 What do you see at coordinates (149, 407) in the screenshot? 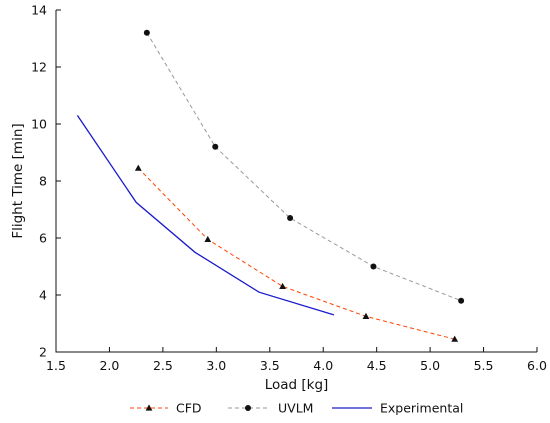
I see `legend-marker-cfd` at bounding box center [149, 407].